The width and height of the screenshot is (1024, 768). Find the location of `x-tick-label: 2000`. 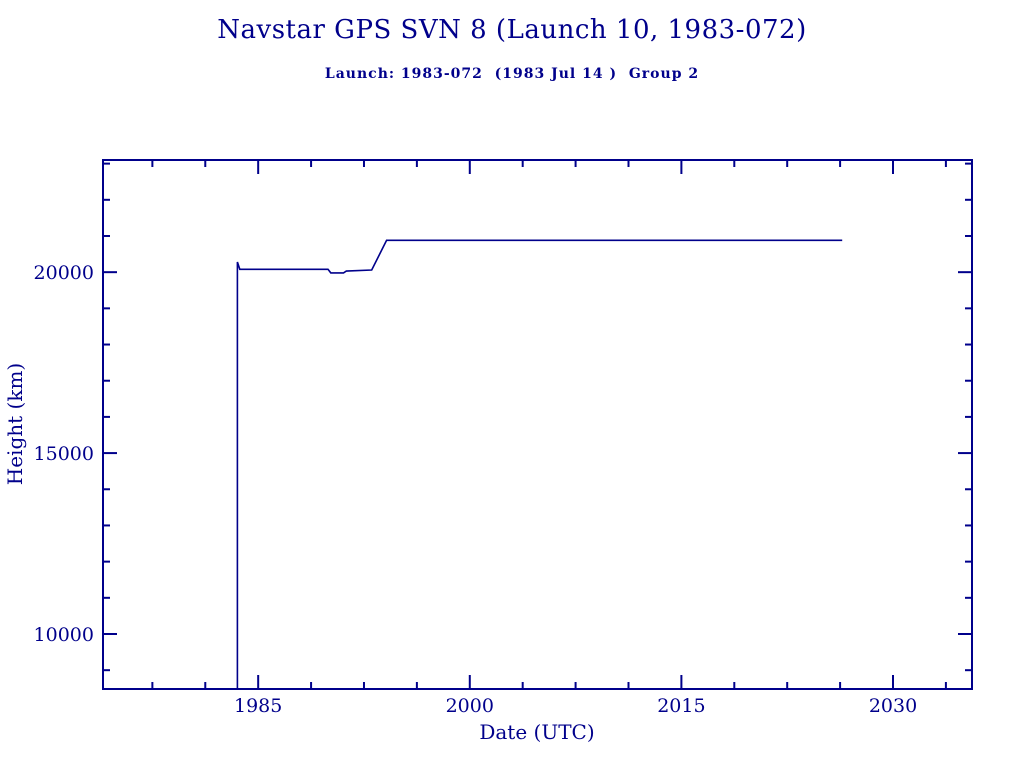

x-tick-label: 2000 is located at coordinates (470, 706).